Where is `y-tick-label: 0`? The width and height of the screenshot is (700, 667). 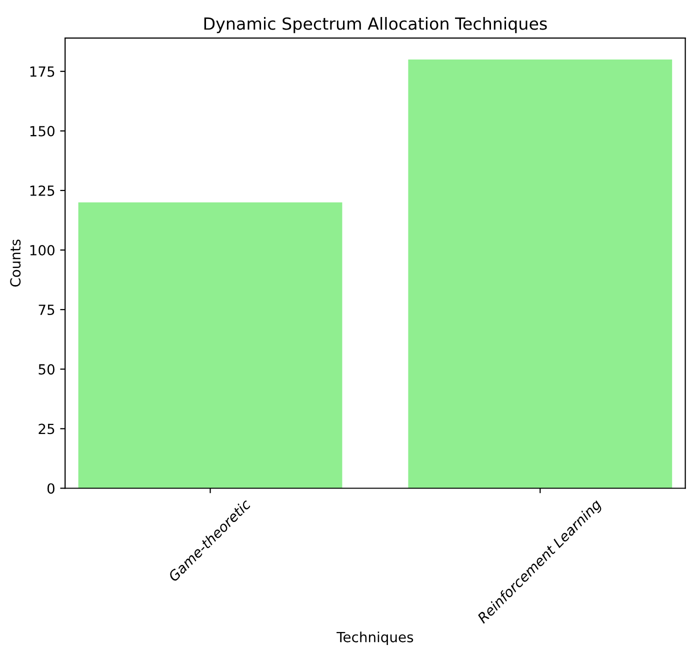
y-tick-label: 0 is located at coordinates (50, 488).